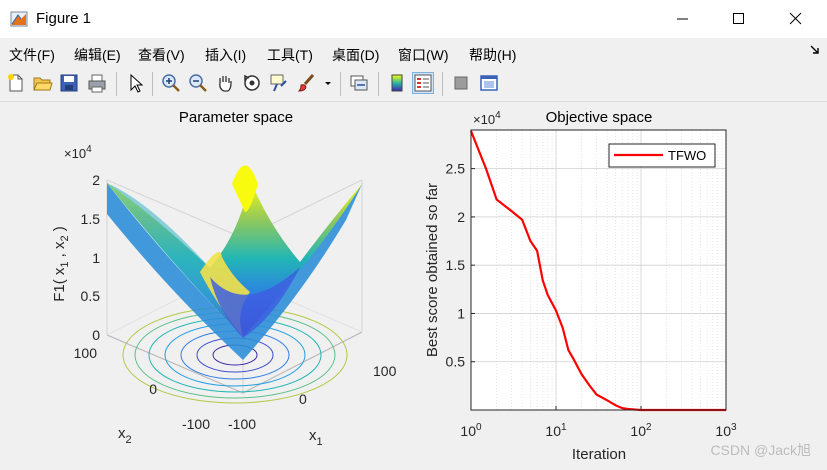 This screenshot has width=827, height=470. Describe the element at coordinates (97, 55) in the screenshot. I see `menu-edit: 编辑(E)` at that location.